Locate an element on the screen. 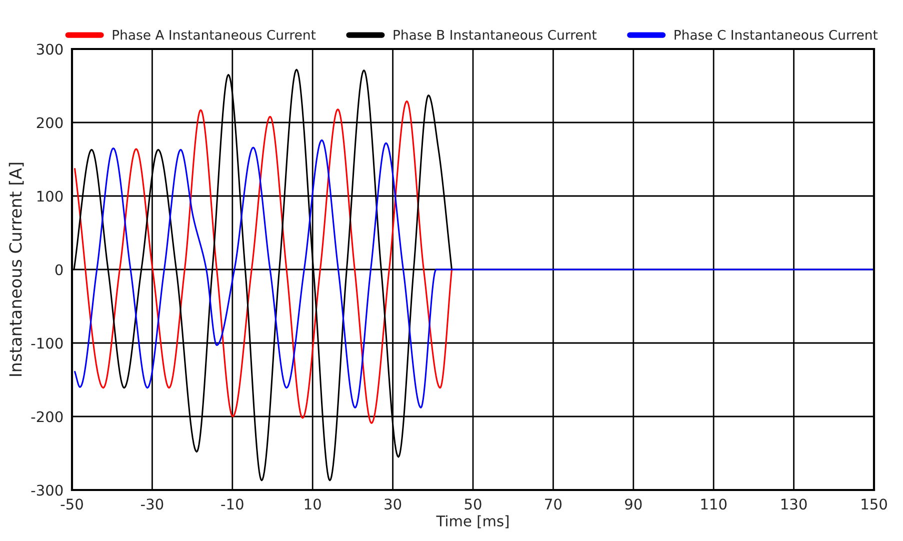  x-tick-label: -10 is located at coordinates (232, 504).